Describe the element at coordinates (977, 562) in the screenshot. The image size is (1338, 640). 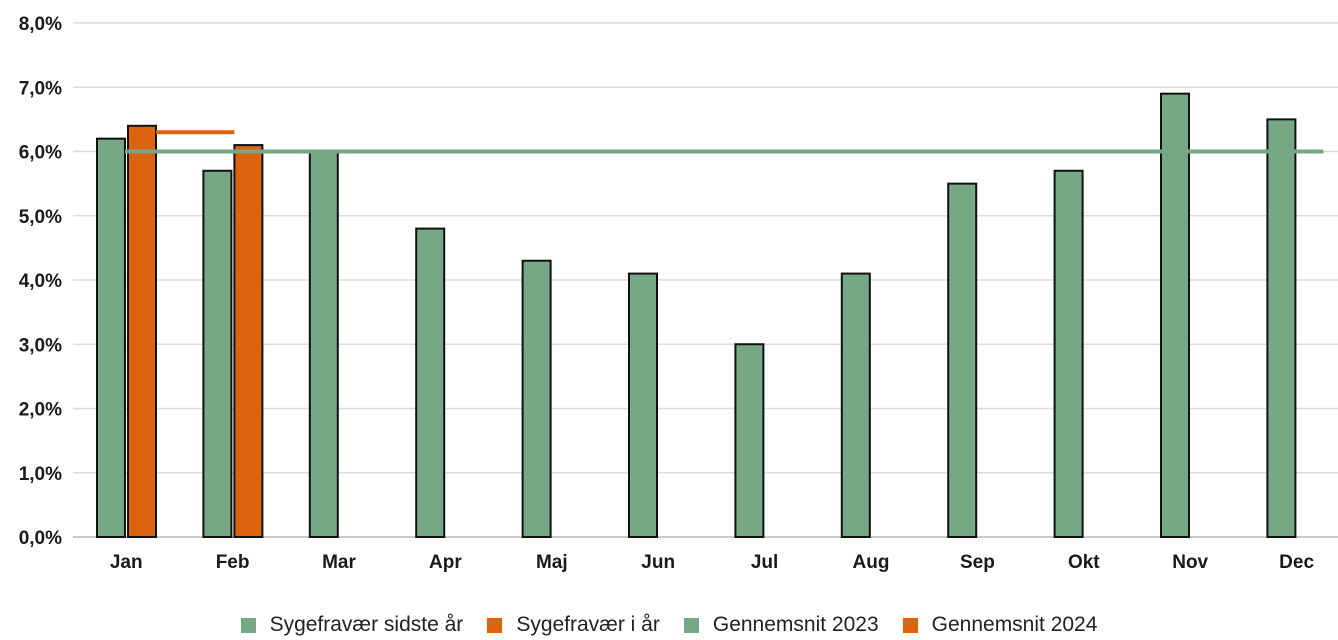
I see `x-tick-label: Sep` at that location.